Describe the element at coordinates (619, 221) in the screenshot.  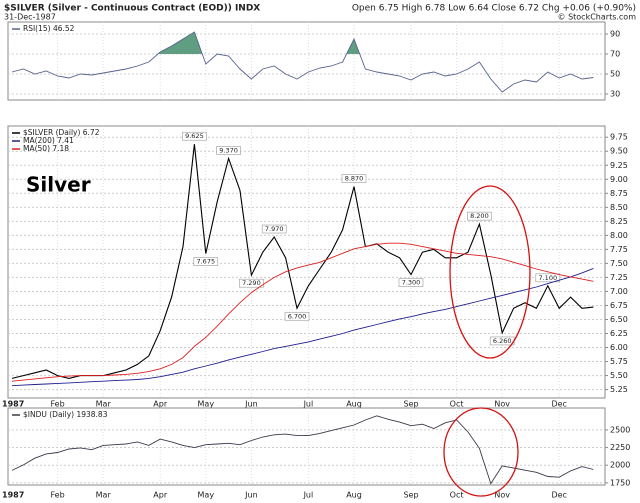
I see `y-tick-label: 8.25` at that location.